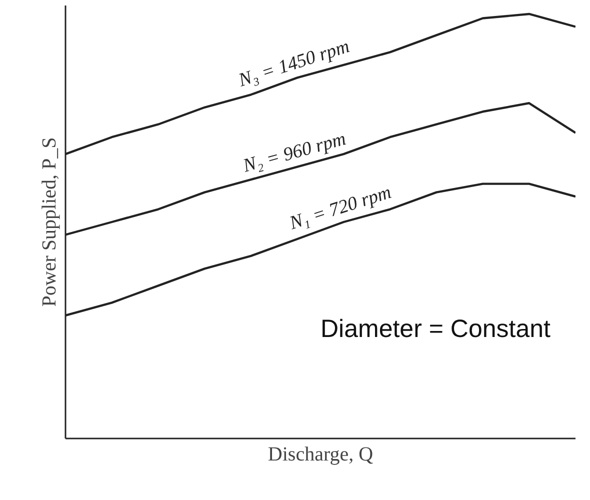 The width and height of the screenshot is (590, 500). What do you see at coordinates (321, 455) in the screenshot?
I see `x-axis-title: Discharge, Q` at bounding box center [321, 455].